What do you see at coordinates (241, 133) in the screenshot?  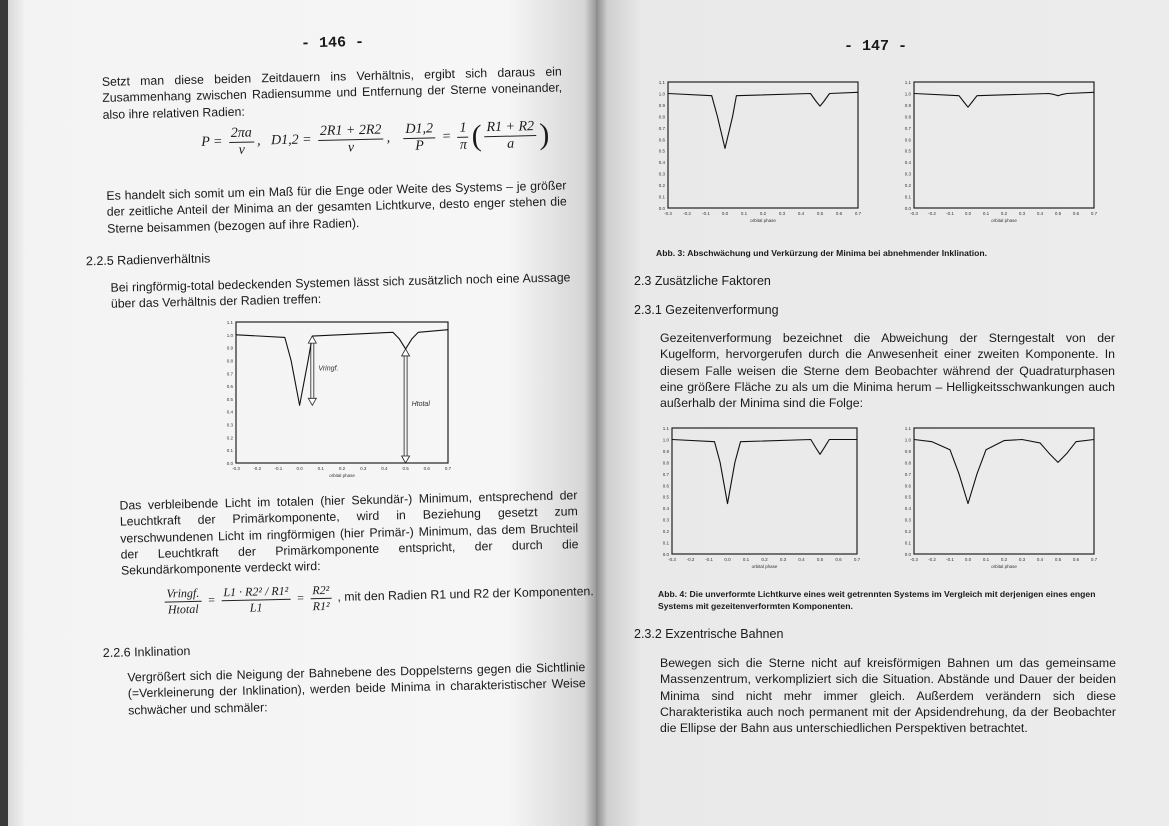 I see `numerator: 2πa` at bounding box center [241, 133].